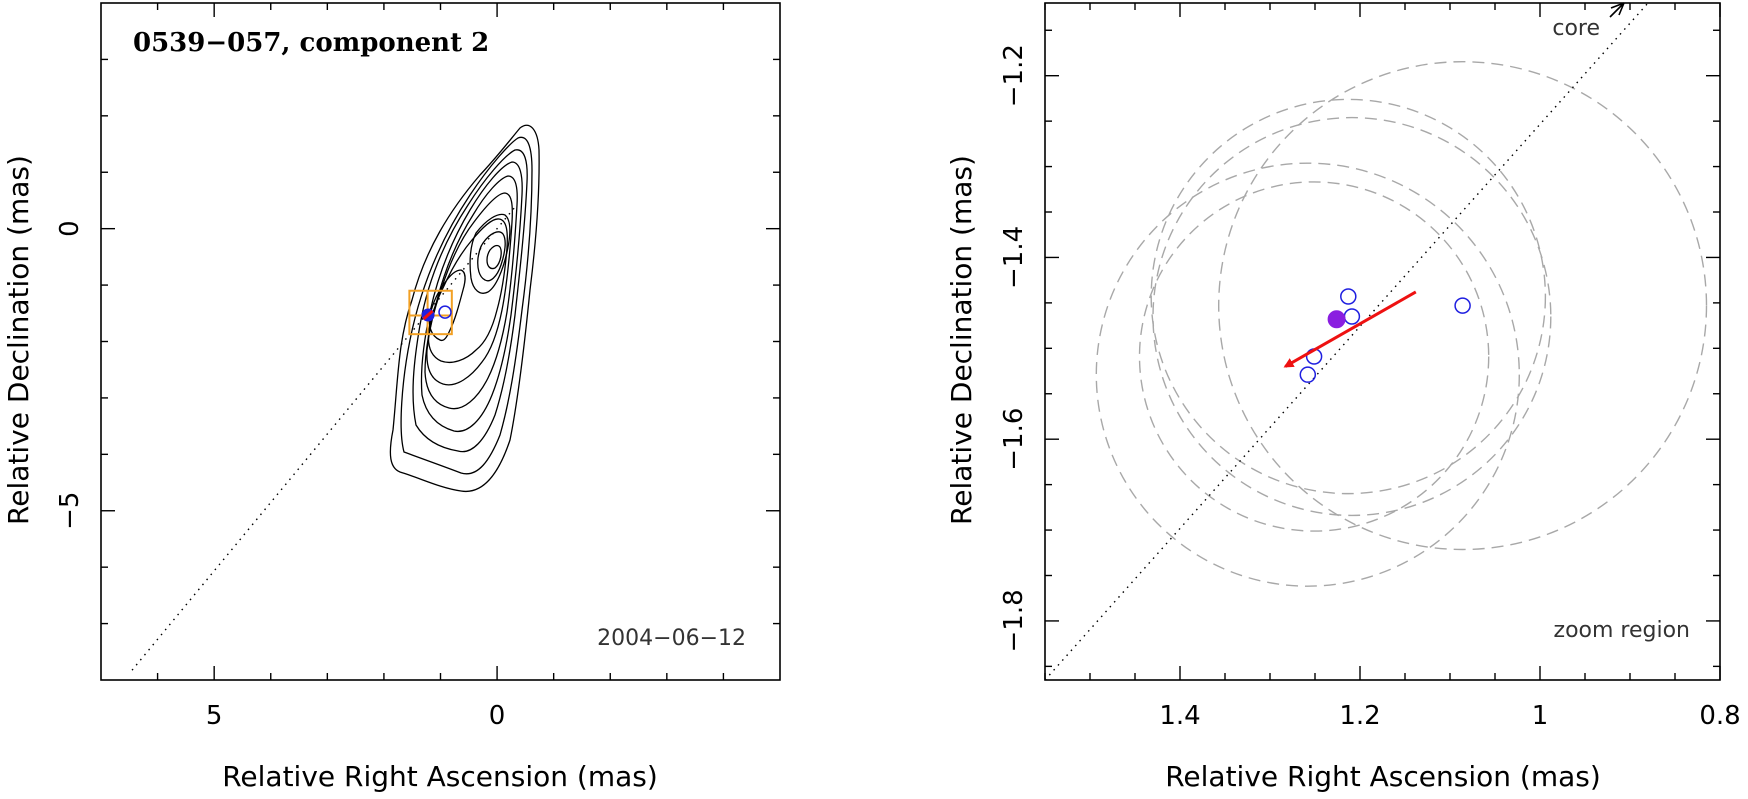  What do you see at coordinates (1617, 10) in the screenshot?
I see `core-direction-arrowhead` at bounding box center [1617, 10].